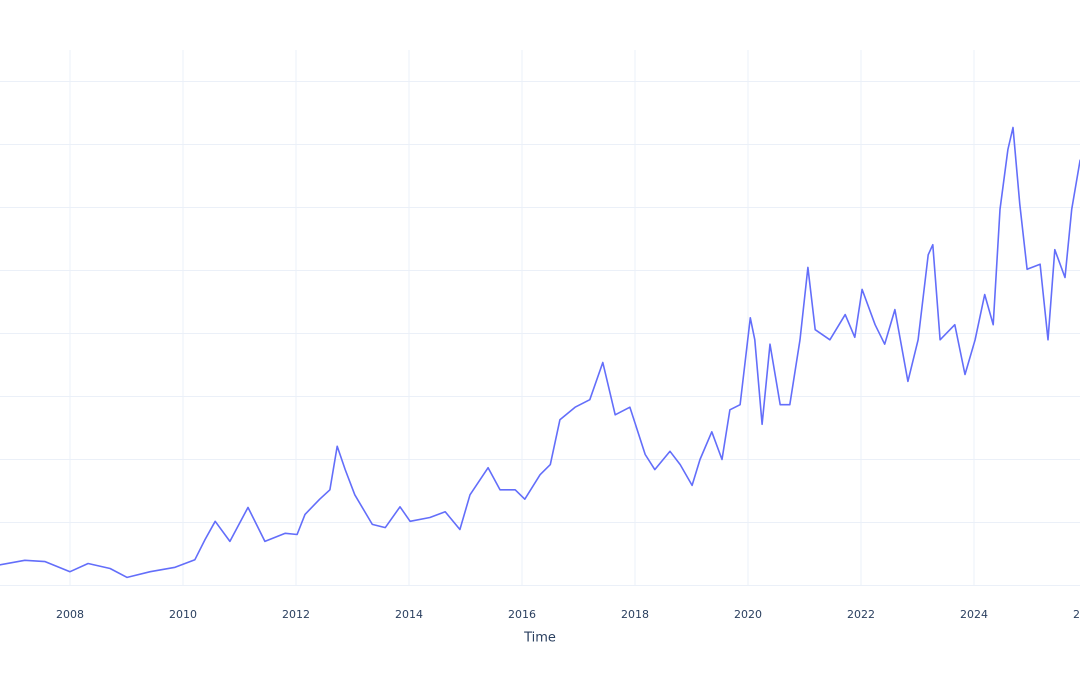 This screenshot has height=675, width=1080. Describe the element at coordinates (635, 614) in the screenshot. I see `x-tick-label: 2018` at that location.